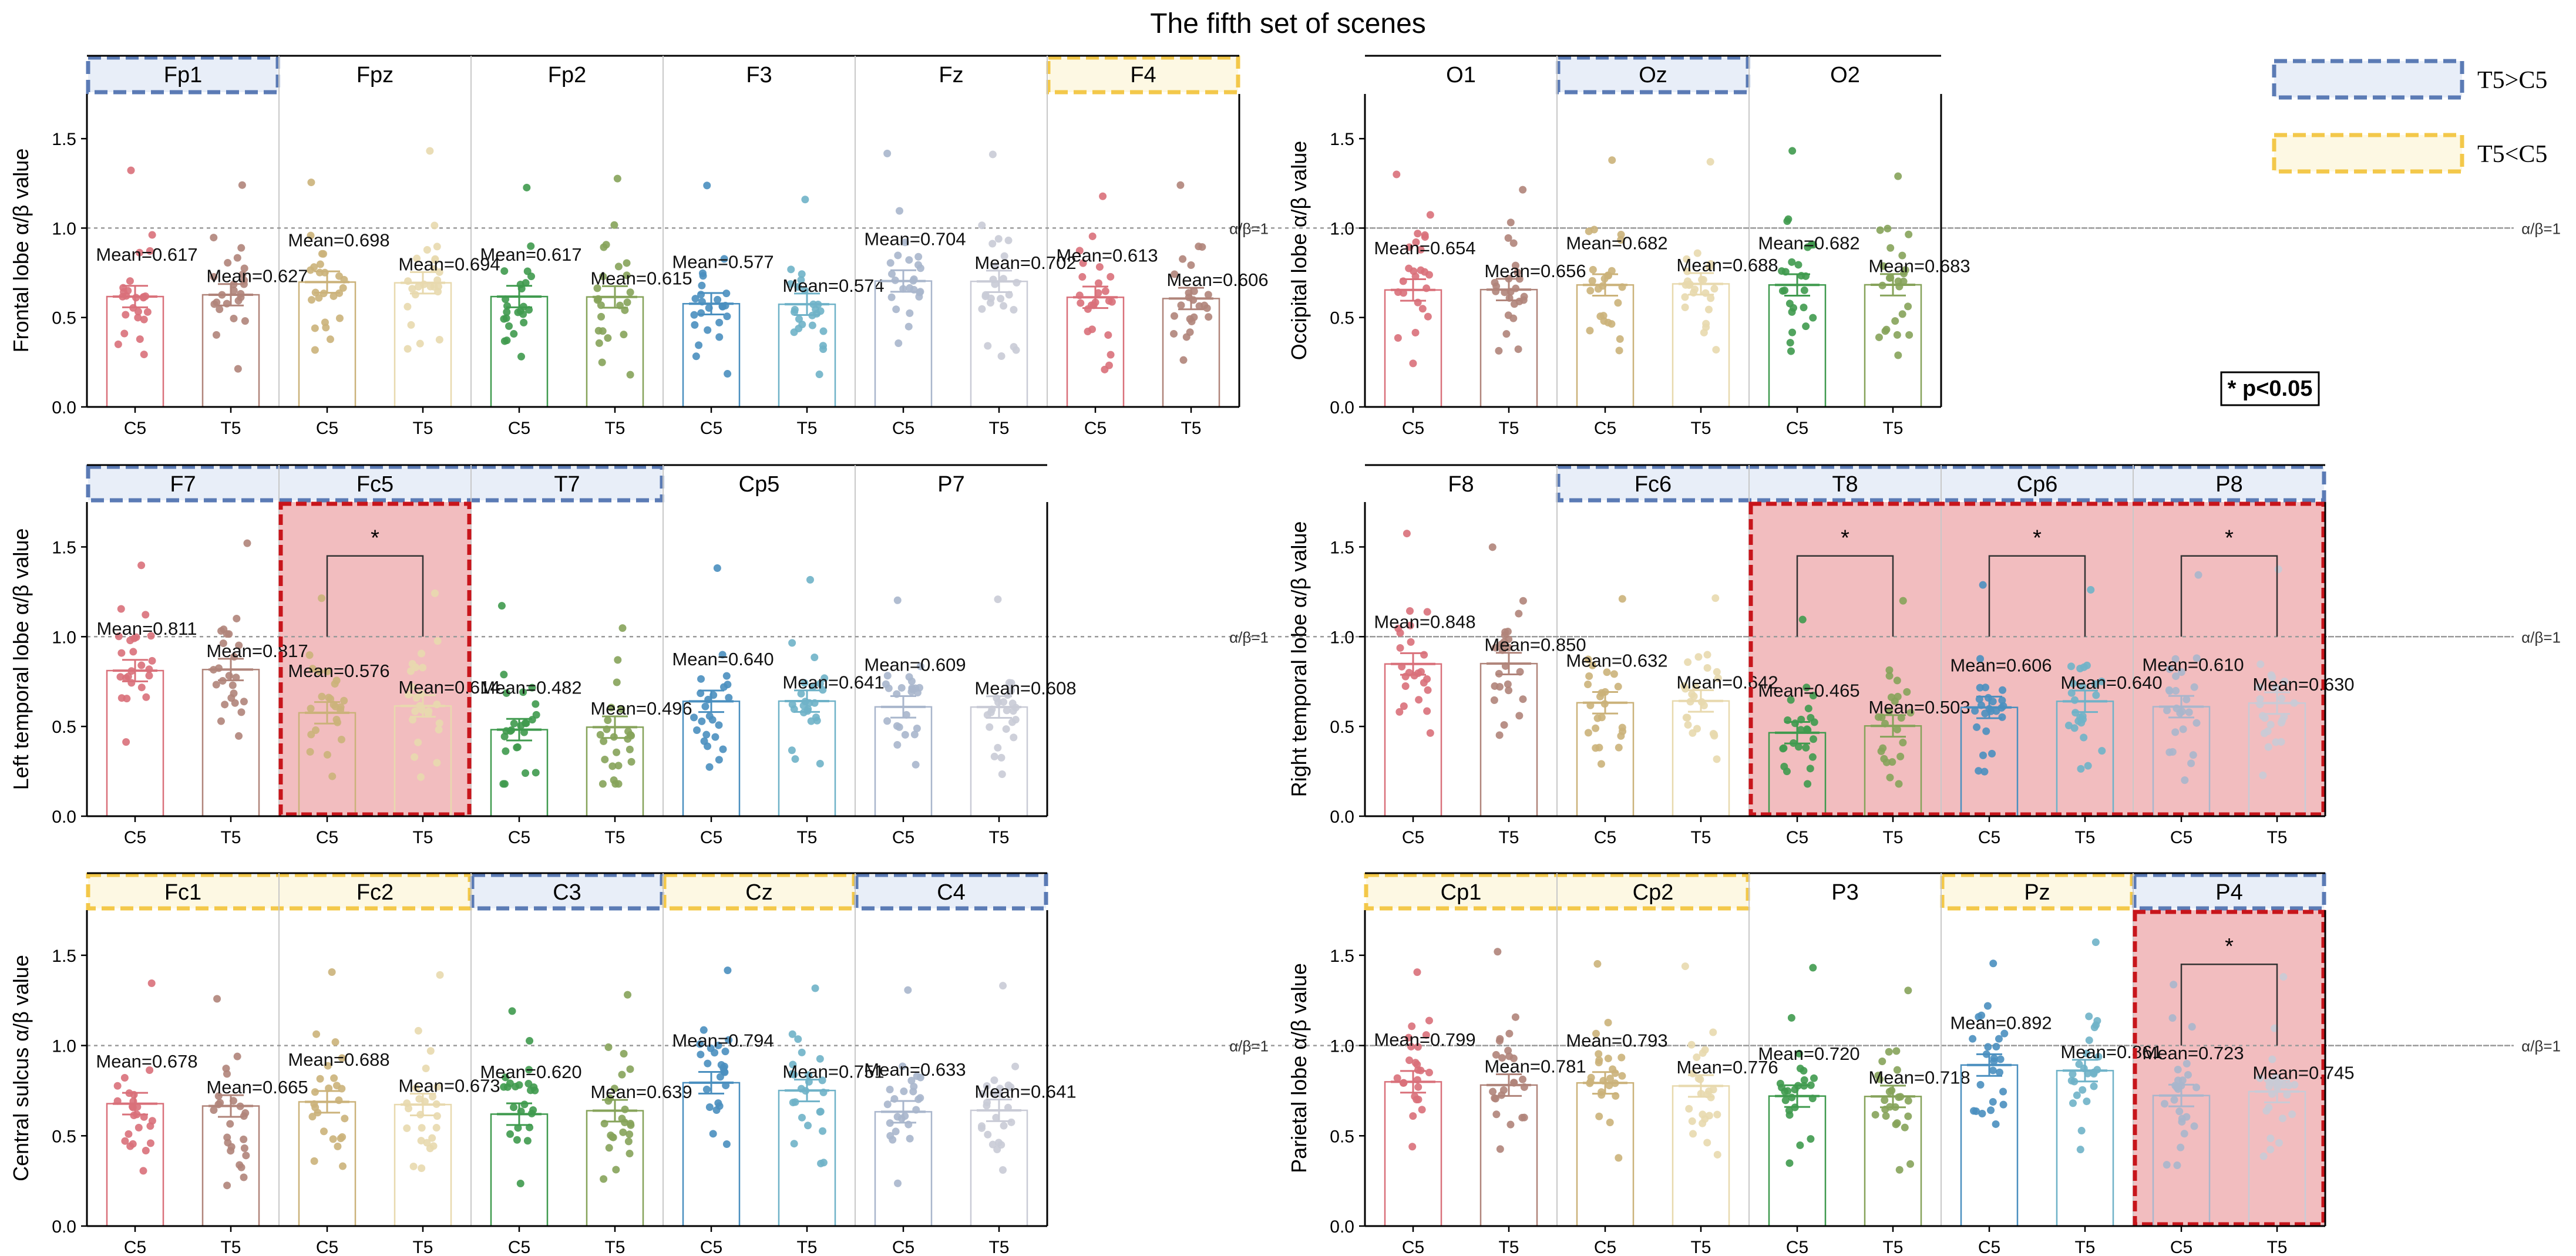 The width and height of the screenshot is (2576, 1256). What do you see at coordinates (376, 892) in the screenshot?
I see `electrode-label-Fc2: Fc2` at bounding box center [376, 892].